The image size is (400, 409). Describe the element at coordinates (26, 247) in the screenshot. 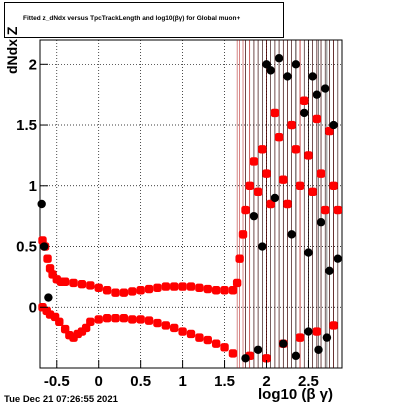

I see `y-tick-label: 0.5` at that location.